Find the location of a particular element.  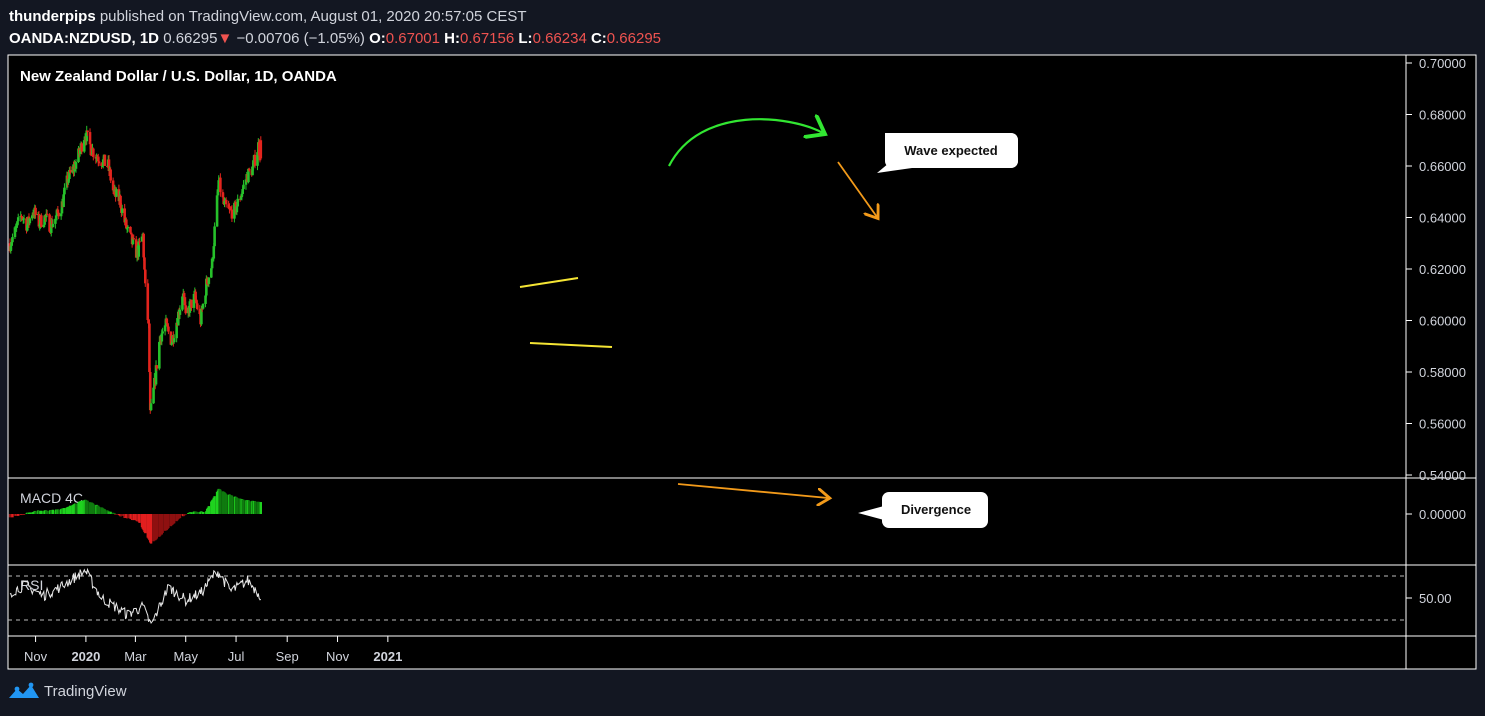

wave-arc-arrow is located at coordinates (745, 143).